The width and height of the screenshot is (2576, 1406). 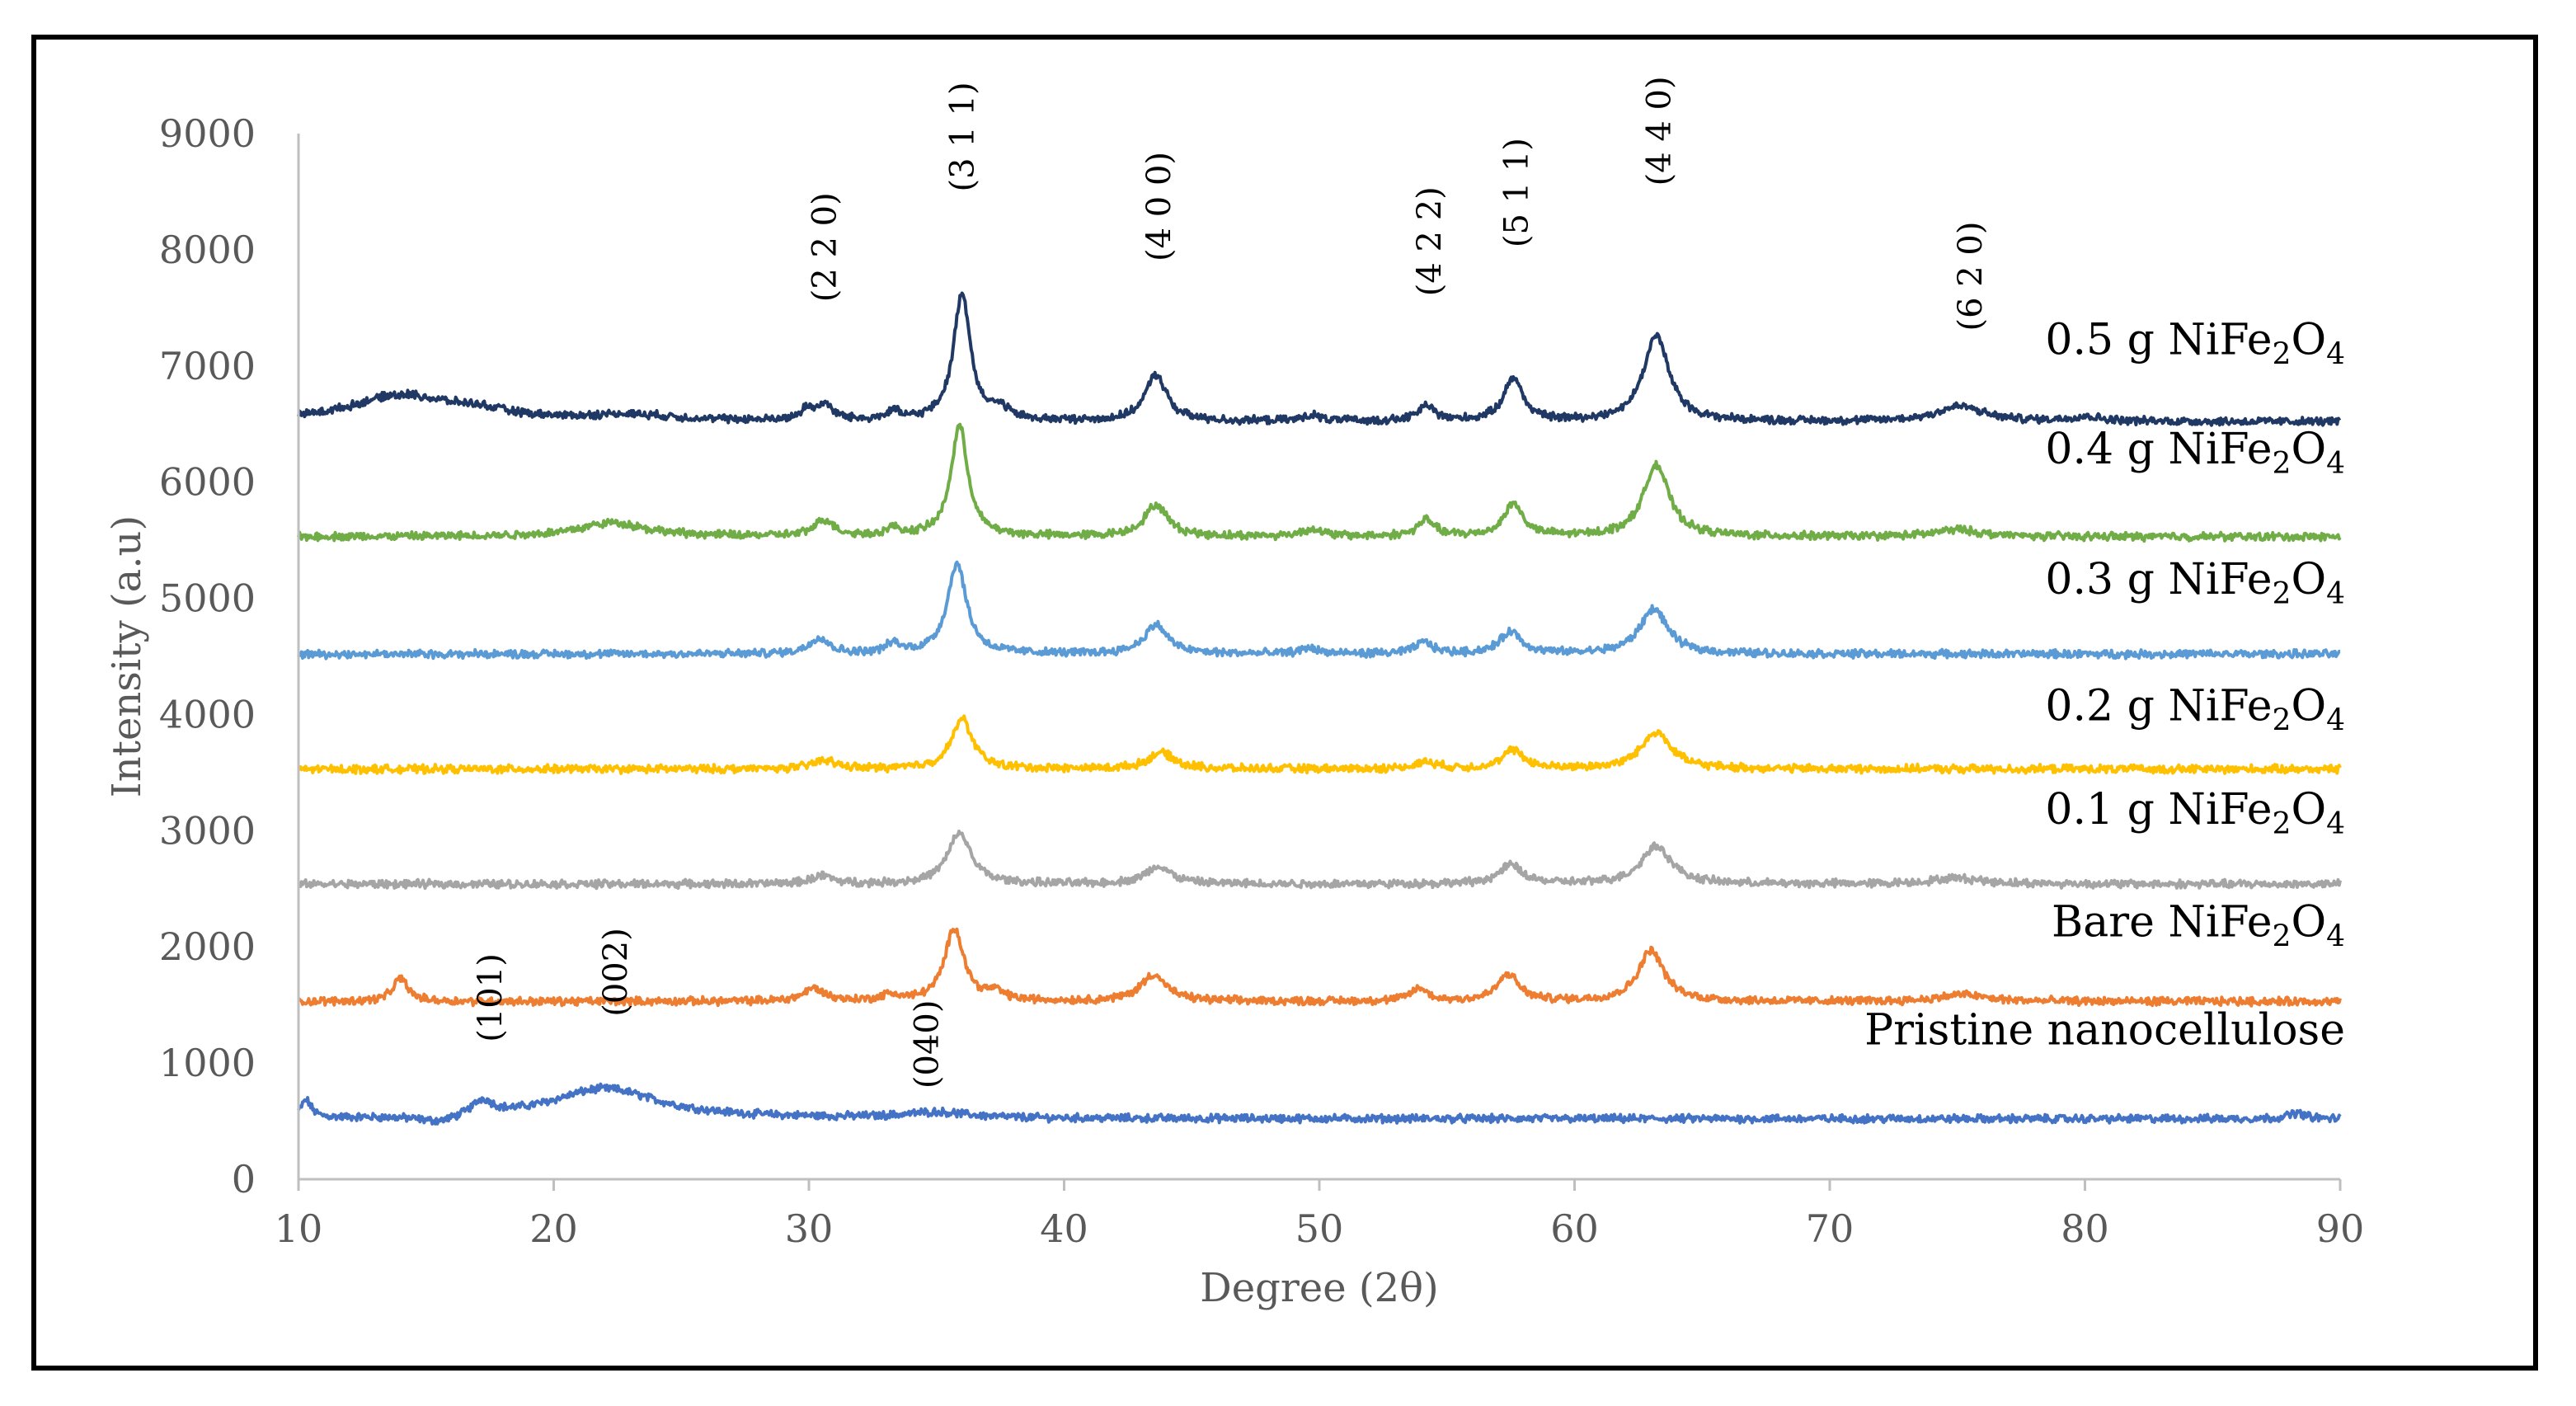 I want to click on x-tick-label: 80, so click(x=2085, y=1228).